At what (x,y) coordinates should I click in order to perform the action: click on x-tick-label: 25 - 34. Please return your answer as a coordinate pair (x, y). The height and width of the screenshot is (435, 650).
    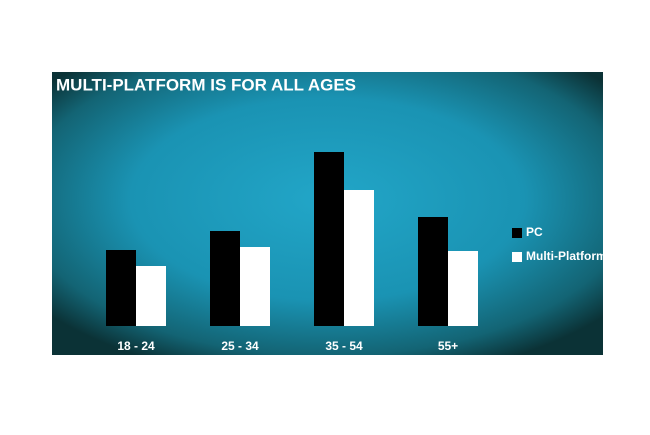
    Looking at the image, I should click on (240, 346).